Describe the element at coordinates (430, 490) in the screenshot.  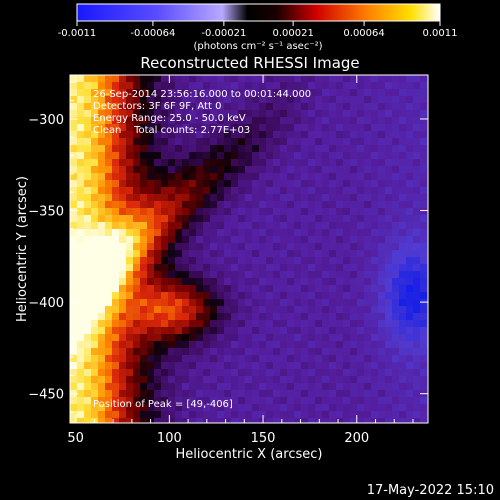
I see `timestamp: 17-May-2022 15:10` at that location.